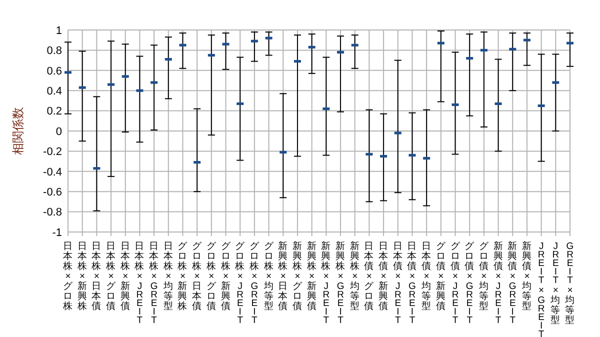  I want to click on y-tick-label: 1, so click(59, 30).